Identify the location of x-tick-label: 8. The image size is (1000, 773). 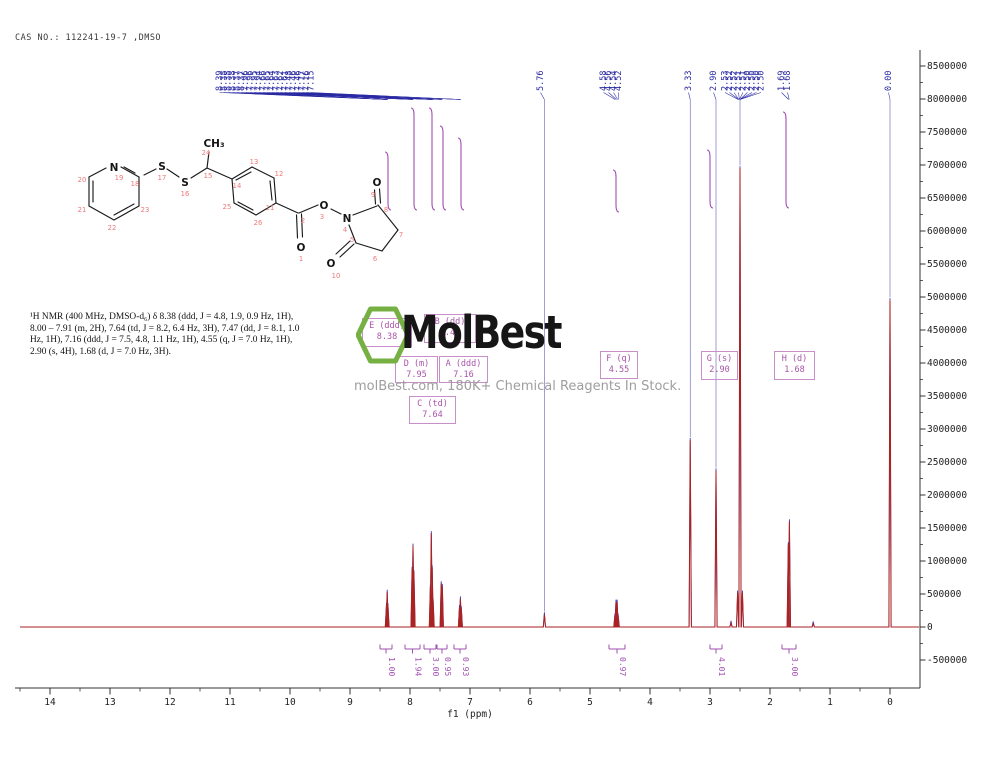
(410, 702).